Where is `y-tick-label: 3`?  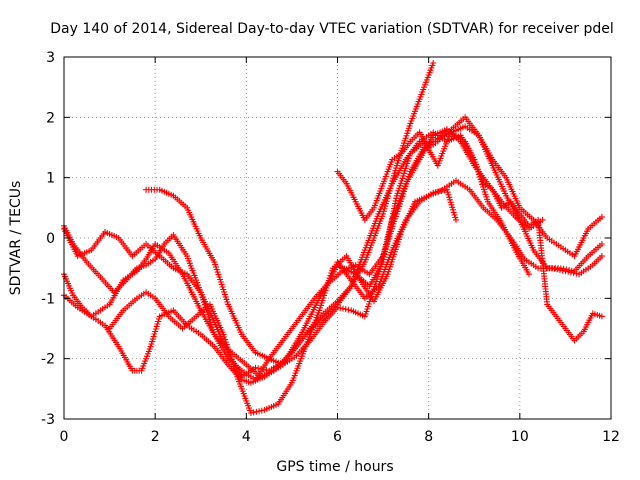 y-tick-label: 3 is located at coordinates (50, 58).